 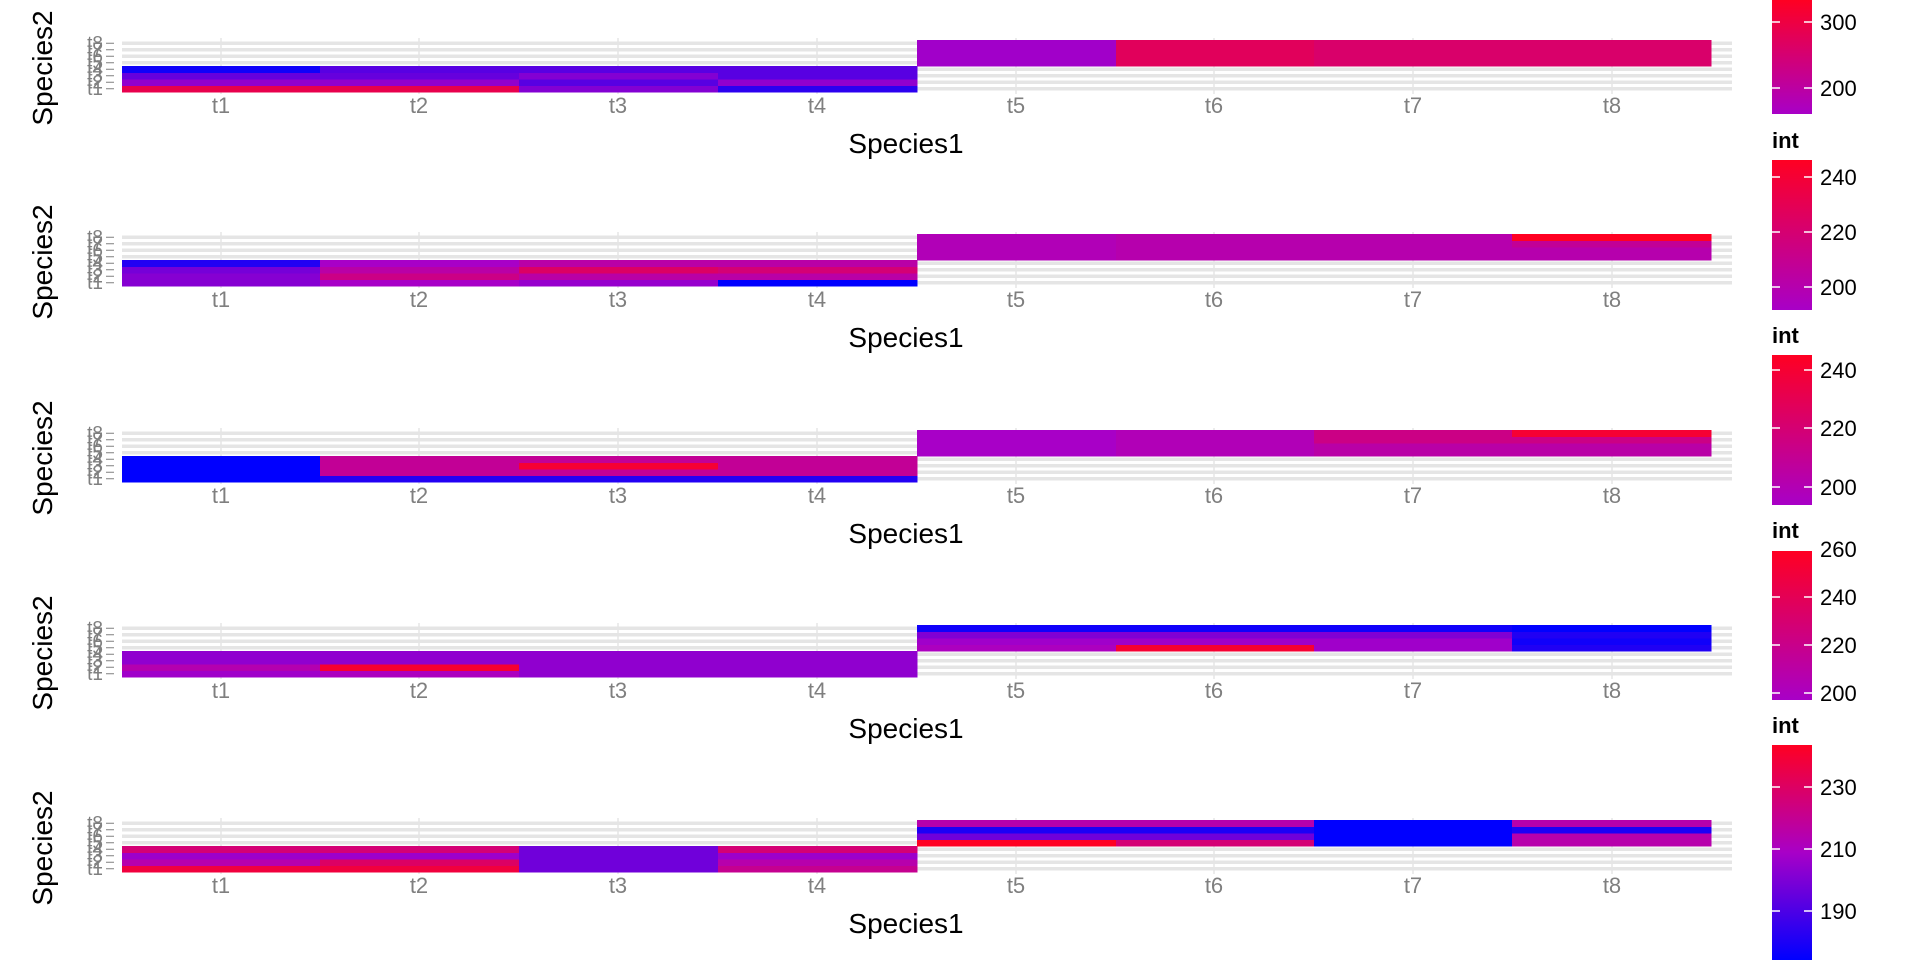 I want to click on heat-tile-t2-t1, so click(x=221, y=276).